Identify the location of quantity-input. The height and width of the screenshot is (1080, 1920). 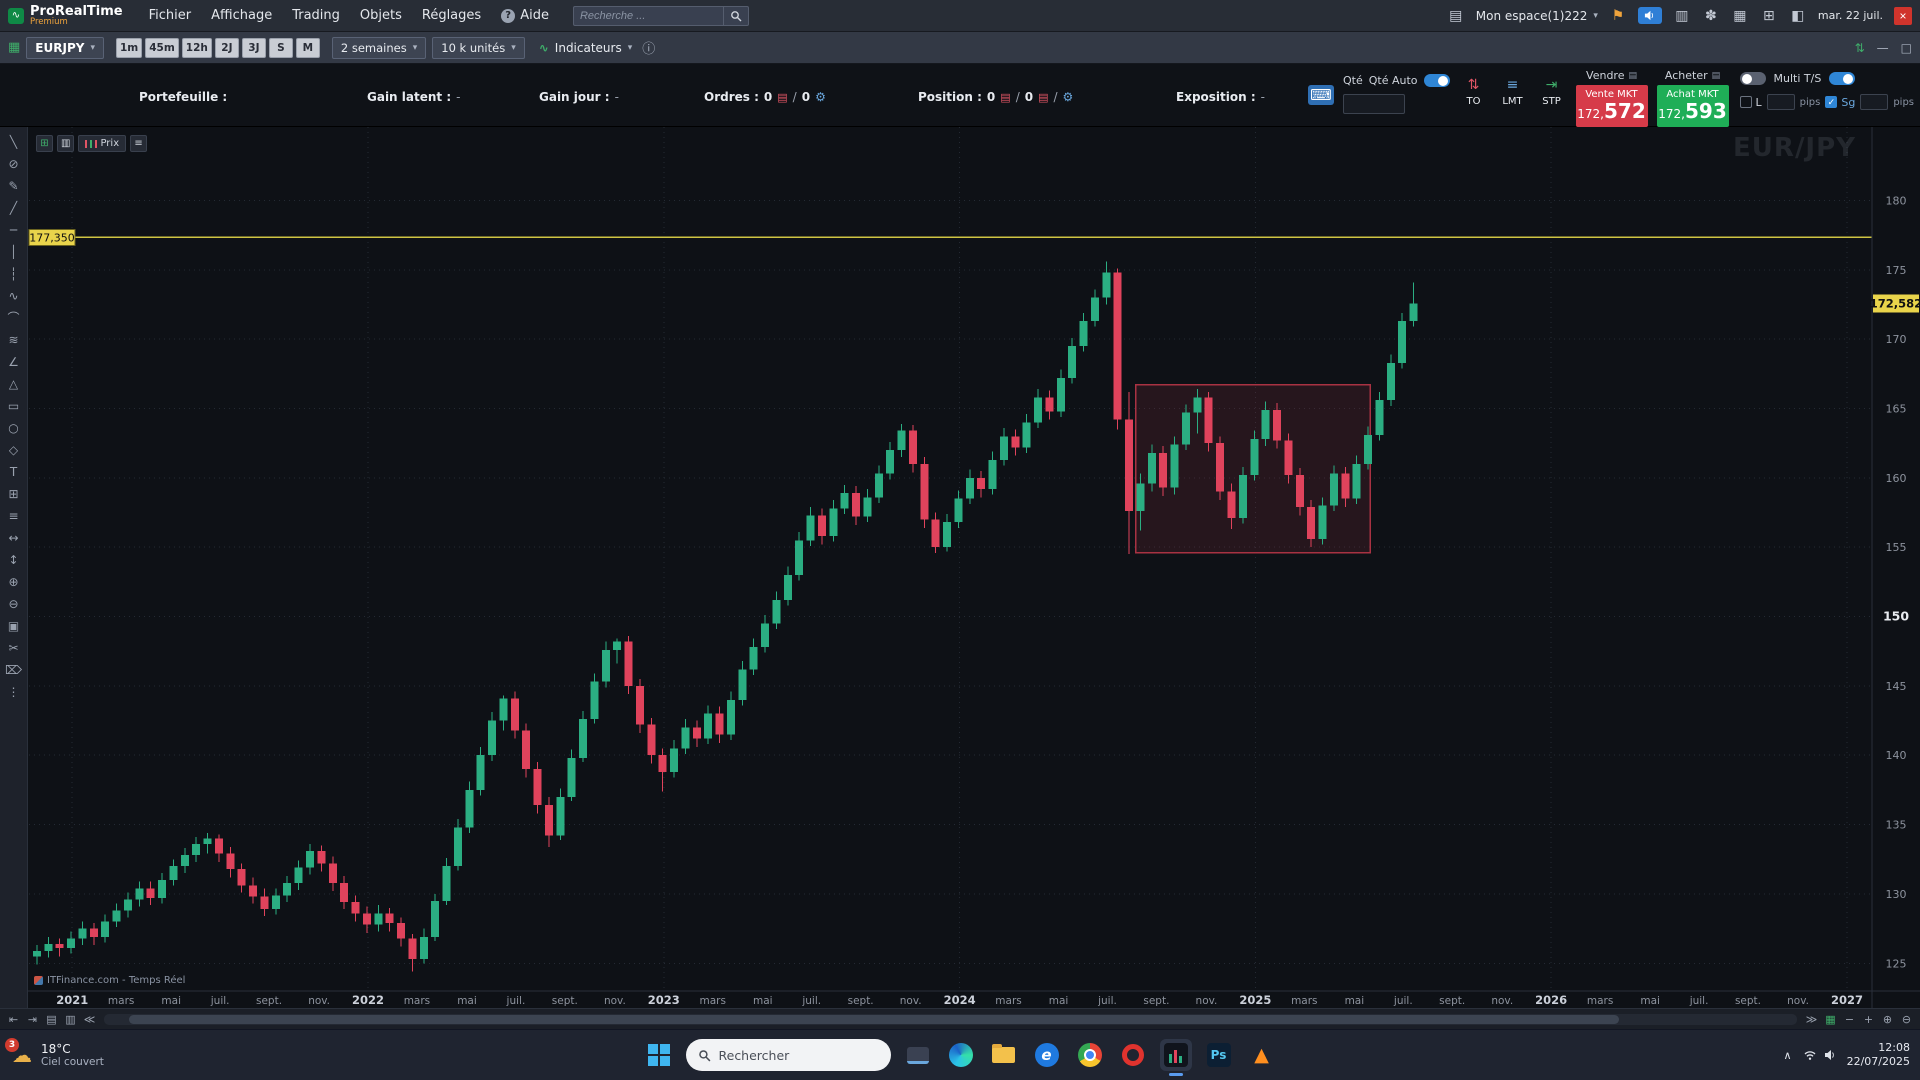
(1373, 104).